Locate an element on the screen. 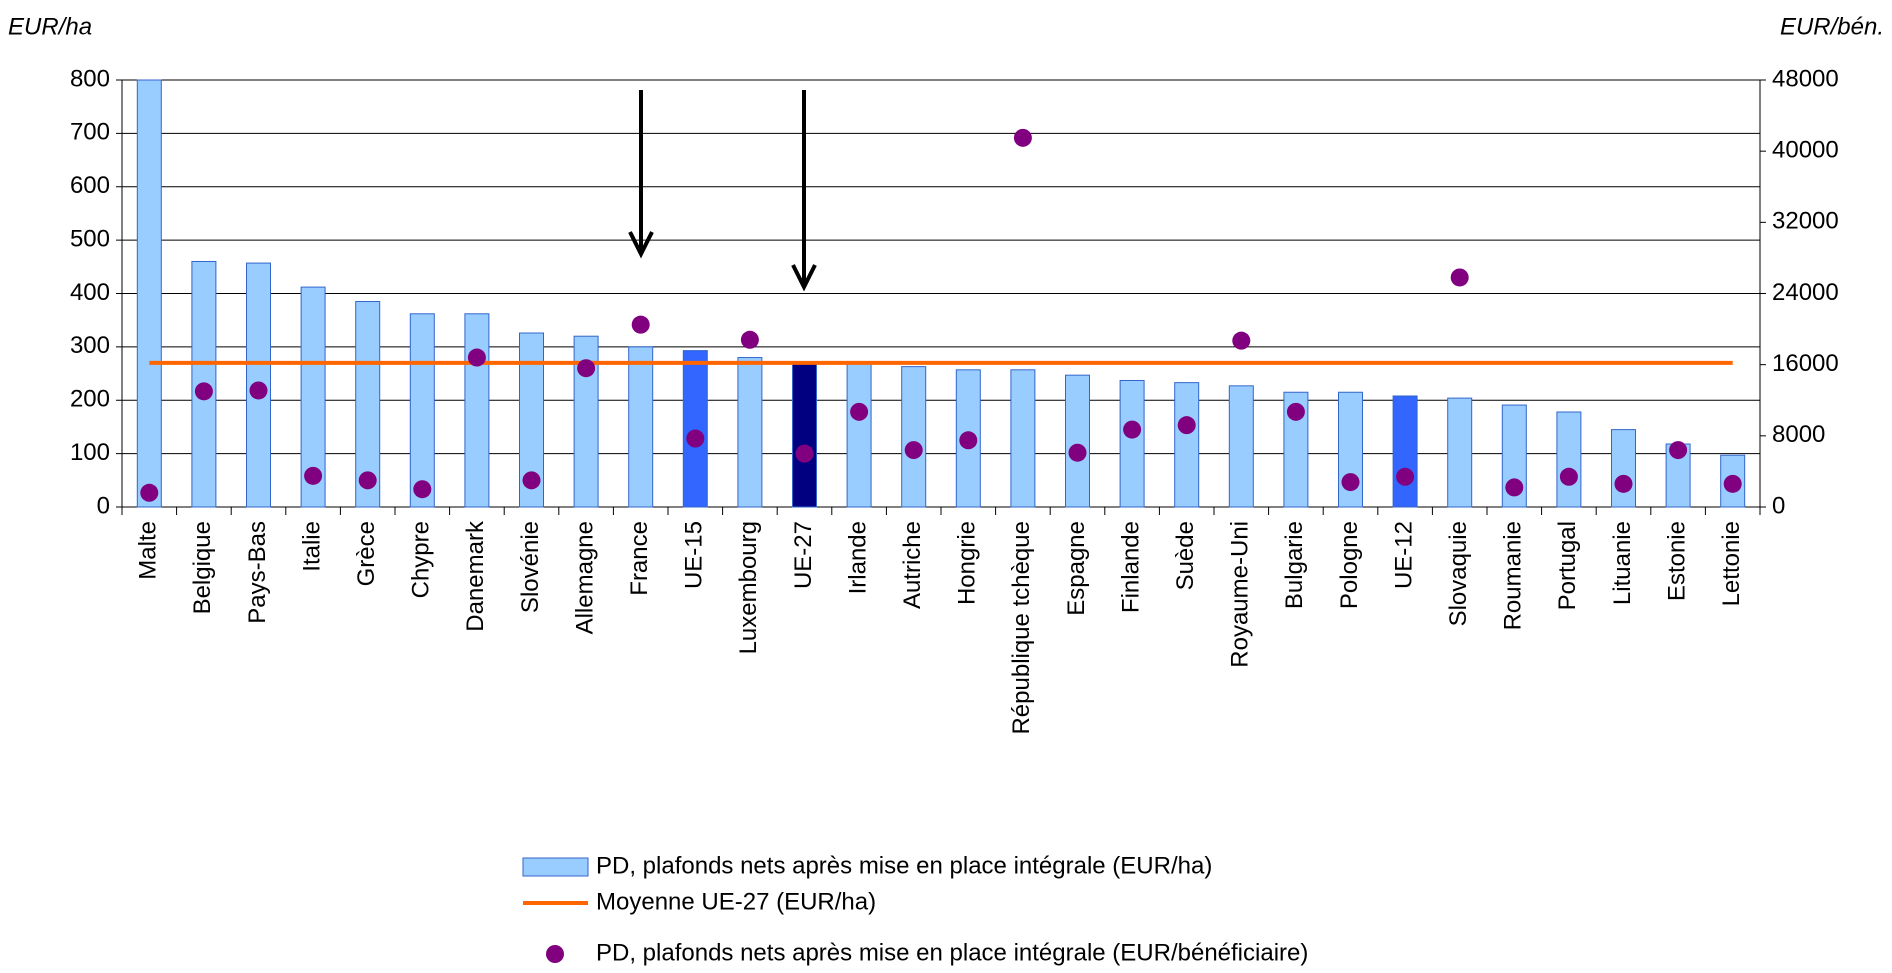 This screenshot has height=973, width=1892. x-tick-label: Lettonie is located at coordinates (1731, 563).